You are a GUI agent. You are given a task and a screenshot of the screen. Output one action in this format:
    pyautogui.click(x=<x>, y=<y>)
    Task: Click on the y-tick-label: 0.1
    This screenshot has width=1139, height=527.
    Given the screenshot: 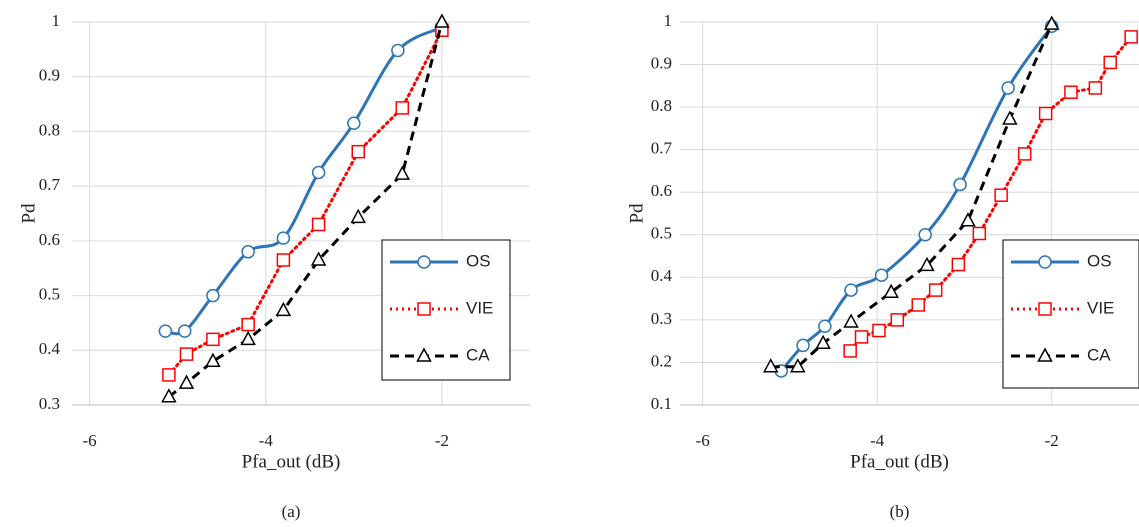 What is the action you would take?
    pyautogui.click(x=661, y=403)
    